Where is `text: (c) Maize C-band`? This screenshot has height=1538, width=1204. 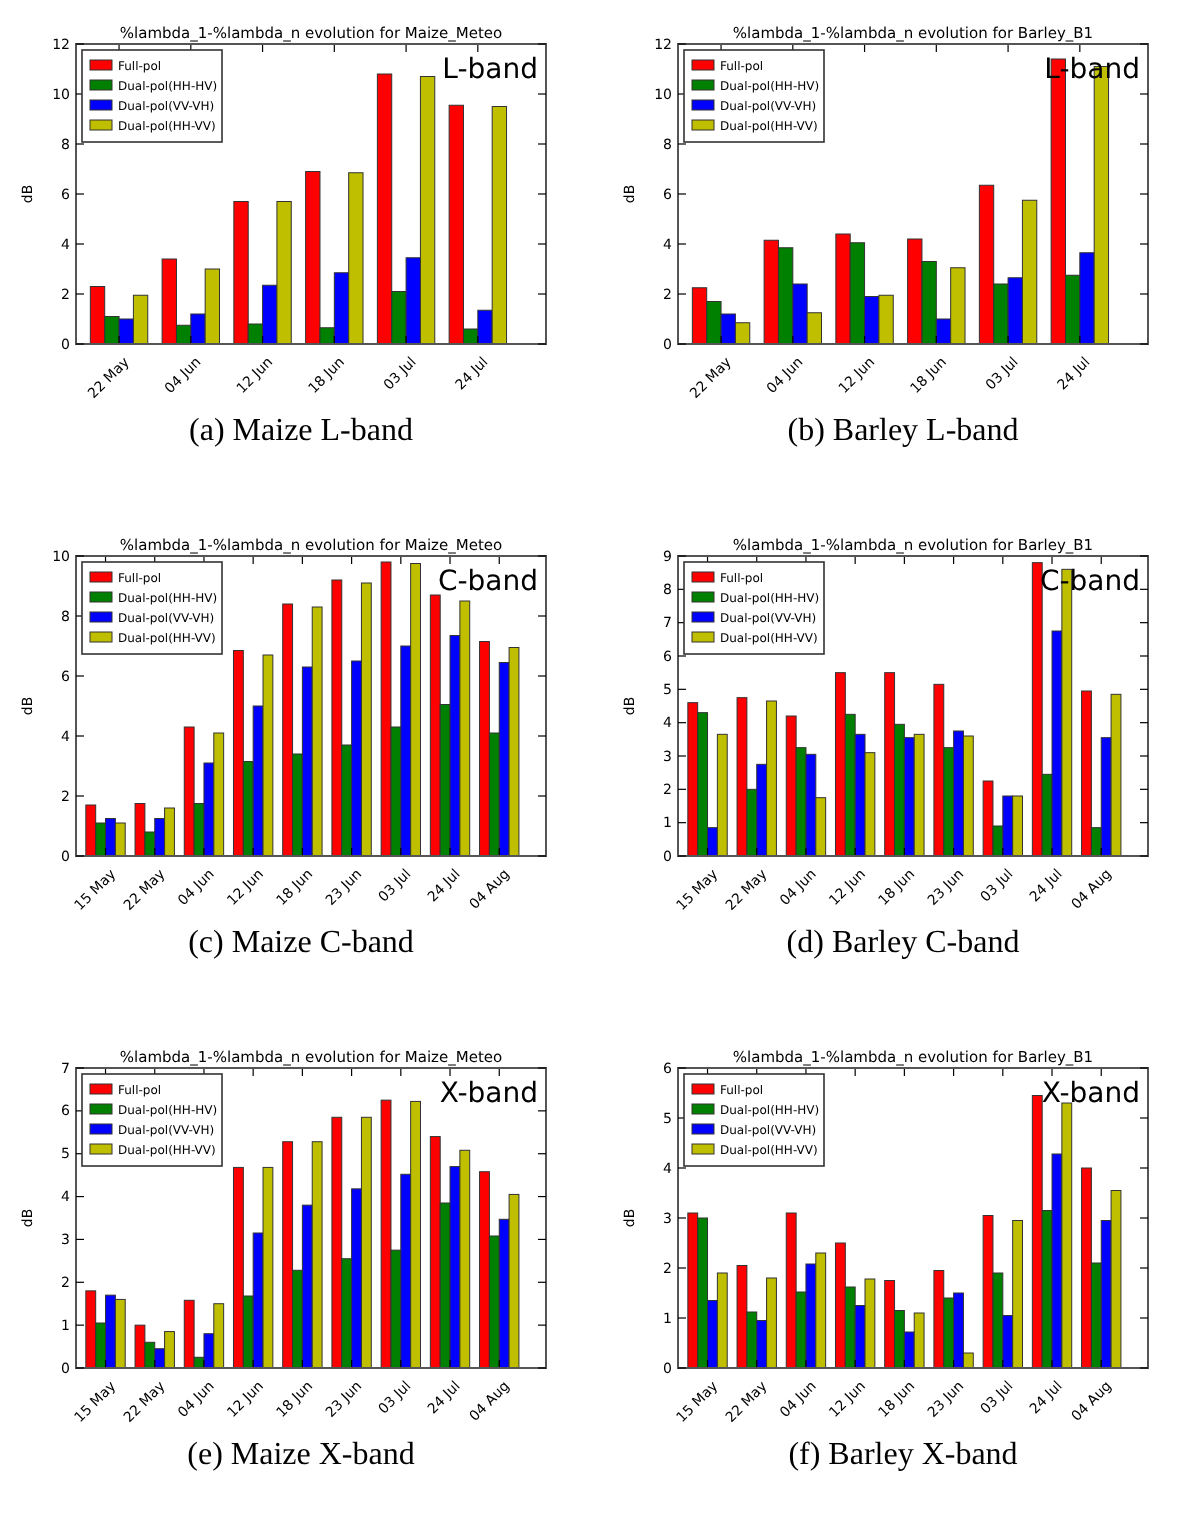 text: (c) Maize C-band is located at coordinates (301, 943).